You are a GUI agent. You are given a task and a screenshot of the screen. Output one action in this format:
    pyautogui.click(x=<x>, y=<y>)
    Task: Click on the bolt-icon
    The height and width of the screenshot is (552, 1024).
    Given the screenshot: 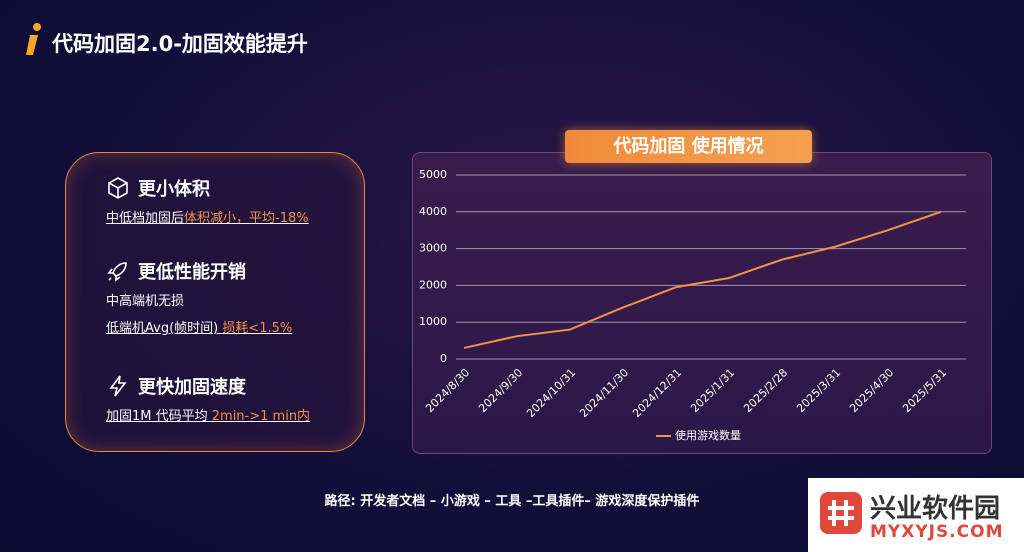 What is the action you would take?
    pyautogui.click(x=118, y=386)
    